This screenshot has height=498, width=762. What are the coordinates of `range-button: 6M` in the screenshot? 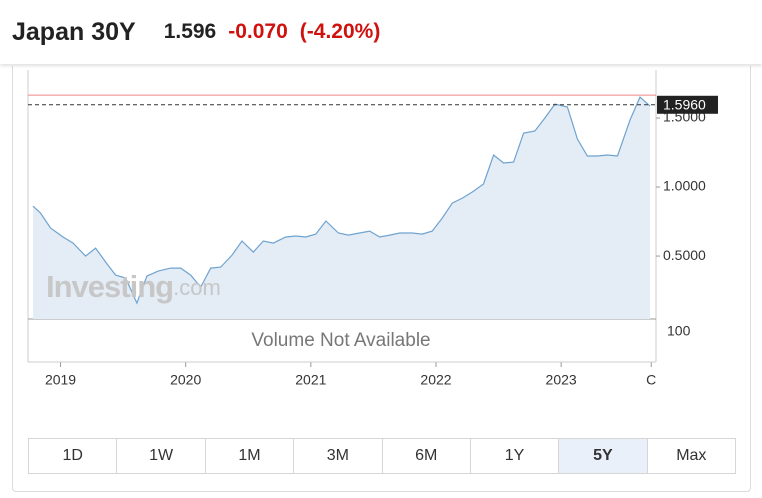 It's located at (427, 456).